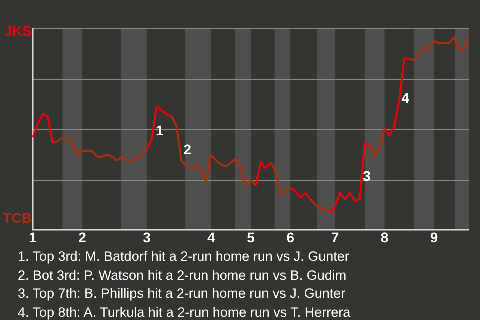  Describe the element at coordinates (335, 237) in the screenshot. I see `x-tick-label: 7` at that location.